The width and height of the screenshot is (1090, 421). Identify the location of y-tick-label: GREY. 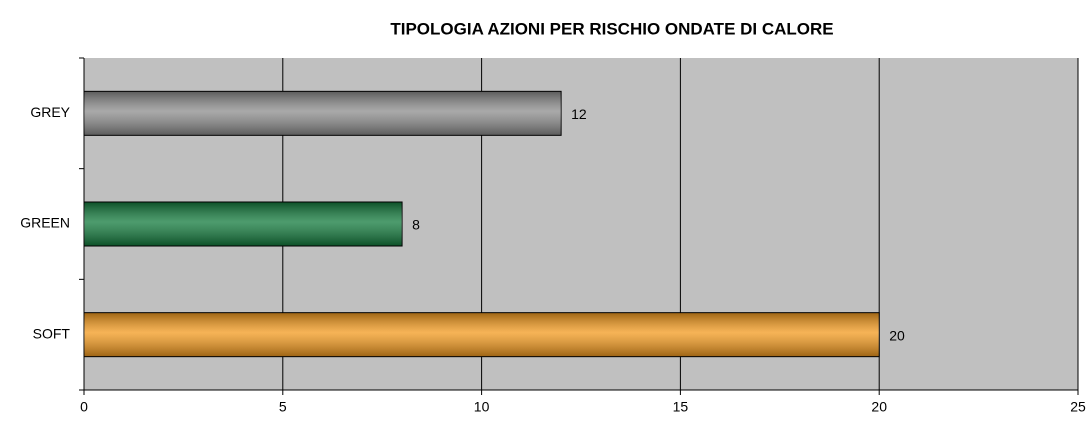
(50, 112).